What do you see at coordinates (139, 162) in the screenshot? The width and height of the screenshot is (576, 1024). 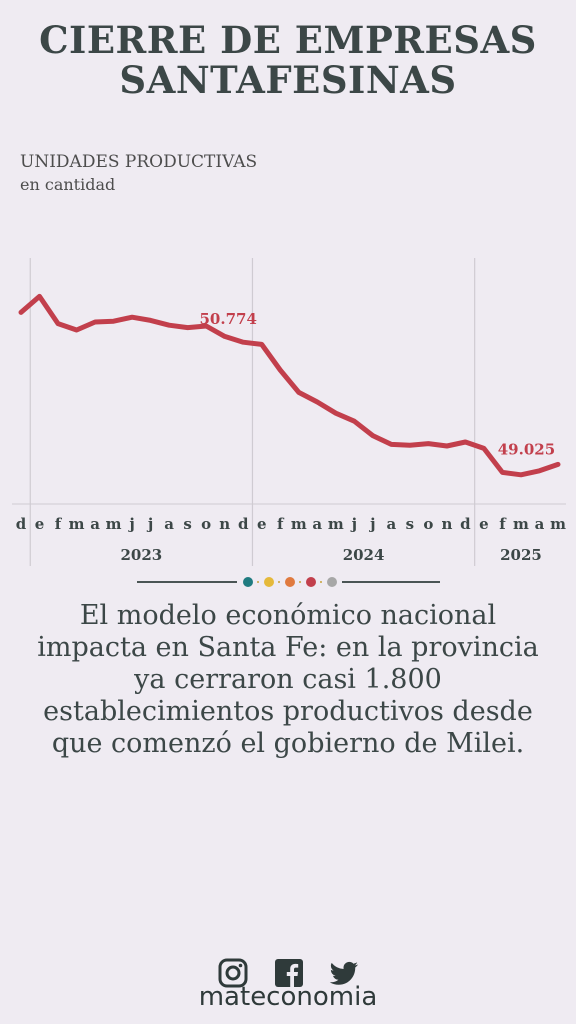 I see `unit-label: UNIDADES PRODUCTIVAS` at bounding box center [139, 162].